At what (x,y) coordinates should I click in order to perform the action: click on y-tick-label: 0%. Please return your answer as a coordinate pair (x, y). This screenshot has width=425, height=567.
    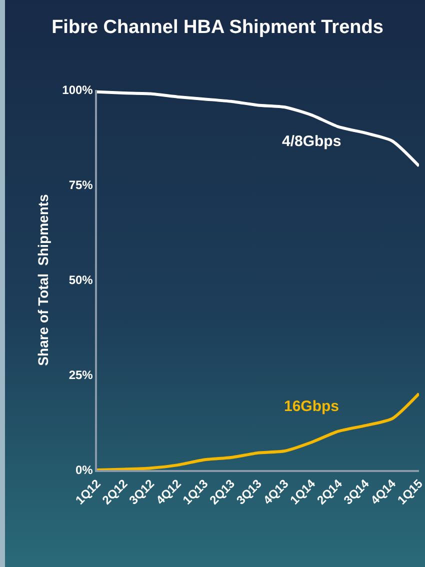
    Looking at the image, I should click on (85, 470).